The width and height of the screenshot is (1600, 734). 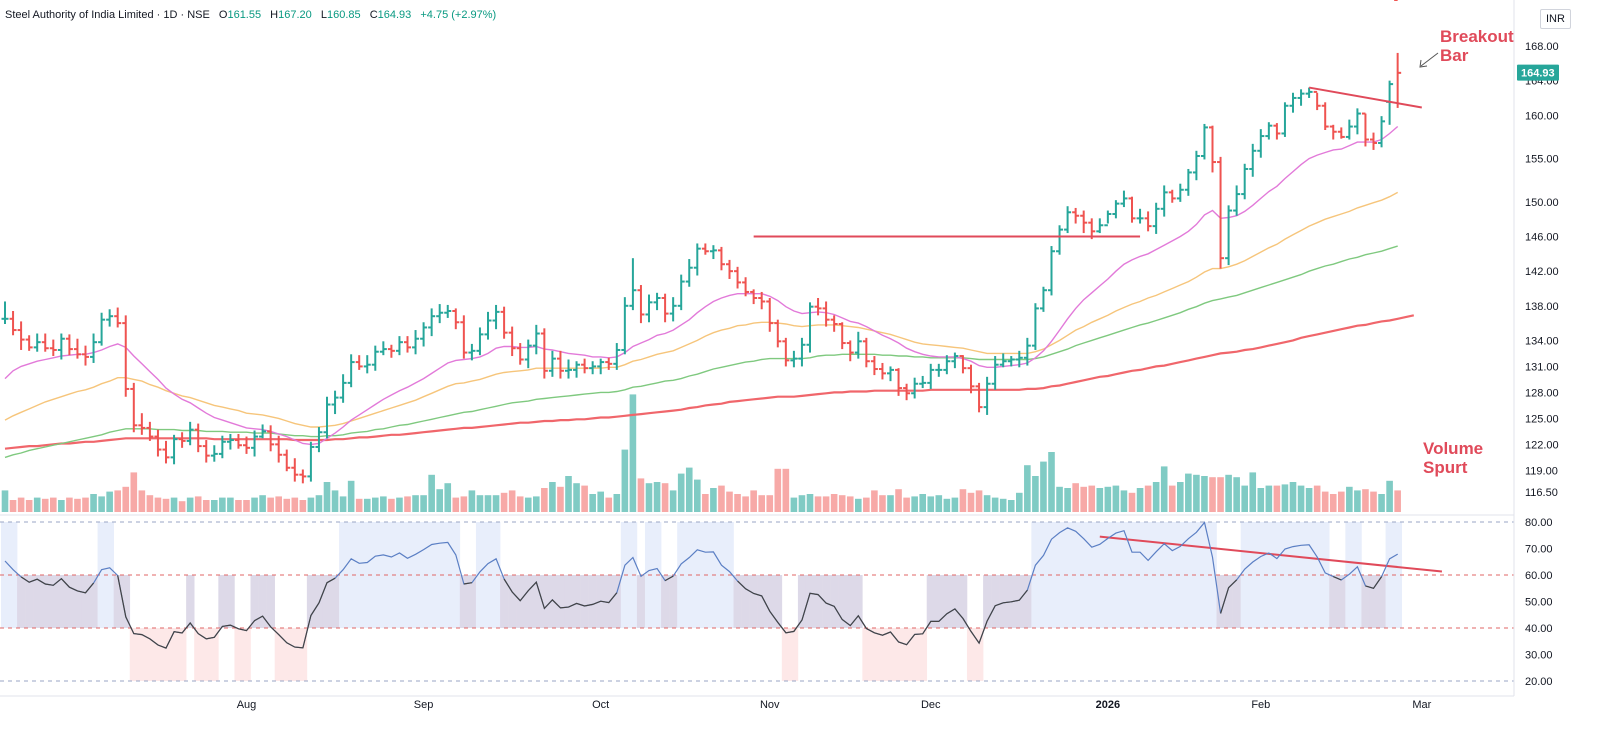 What do you see at coordinates (1542, 160) in the screenshot?
I see `price-tick-label: 155.00` at bounding box center [1542, 160].